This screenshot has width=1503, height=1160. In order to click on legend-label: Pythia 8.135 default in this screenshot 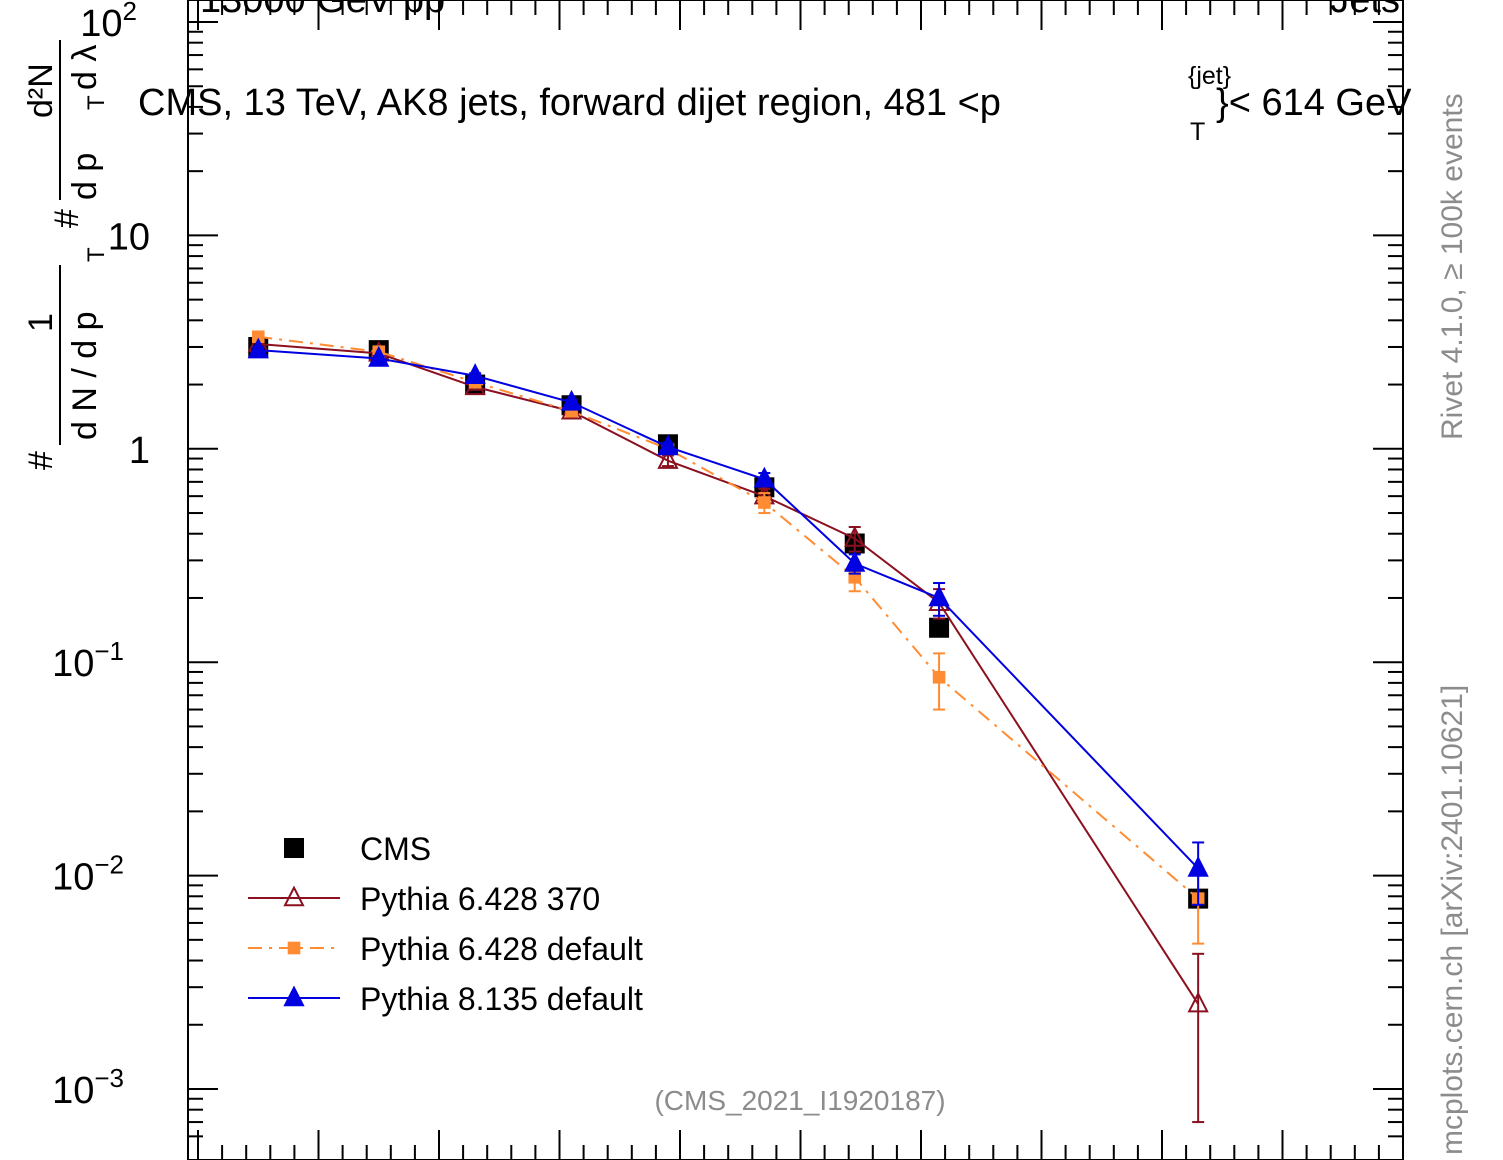, I will do `click(501, 999)`.